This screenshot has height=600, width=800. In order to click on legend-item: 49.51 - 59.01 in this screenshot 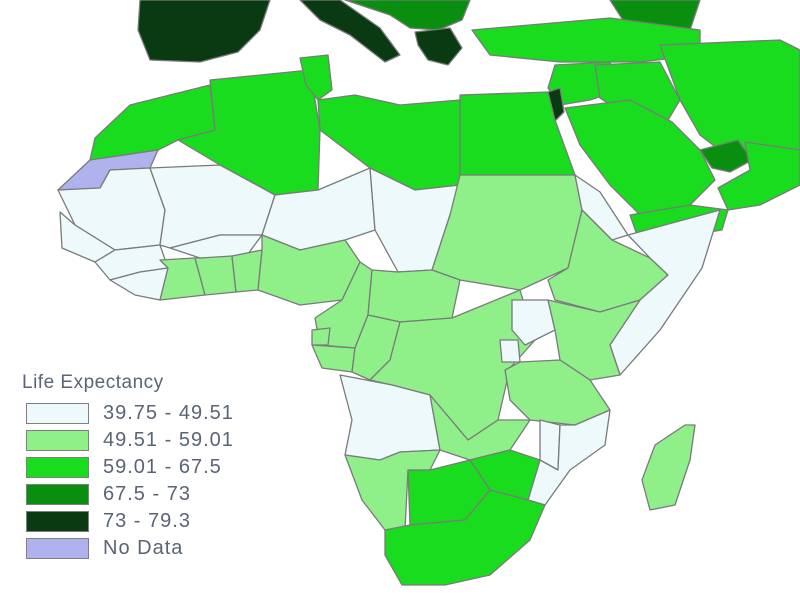, I will do `click(157, 440)`.